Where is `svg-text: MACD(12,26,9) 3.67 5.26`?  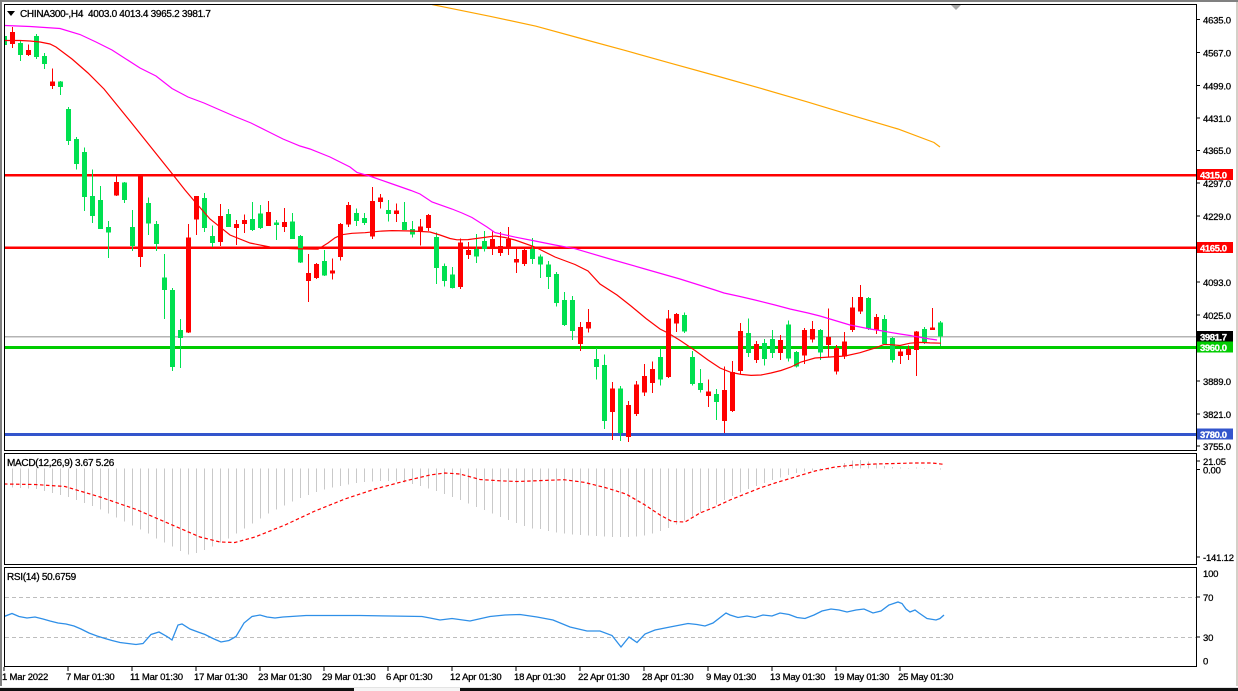 svg-text: MACD(12,26,9) 3.67 5.26 is located at coordinates (61, 463).